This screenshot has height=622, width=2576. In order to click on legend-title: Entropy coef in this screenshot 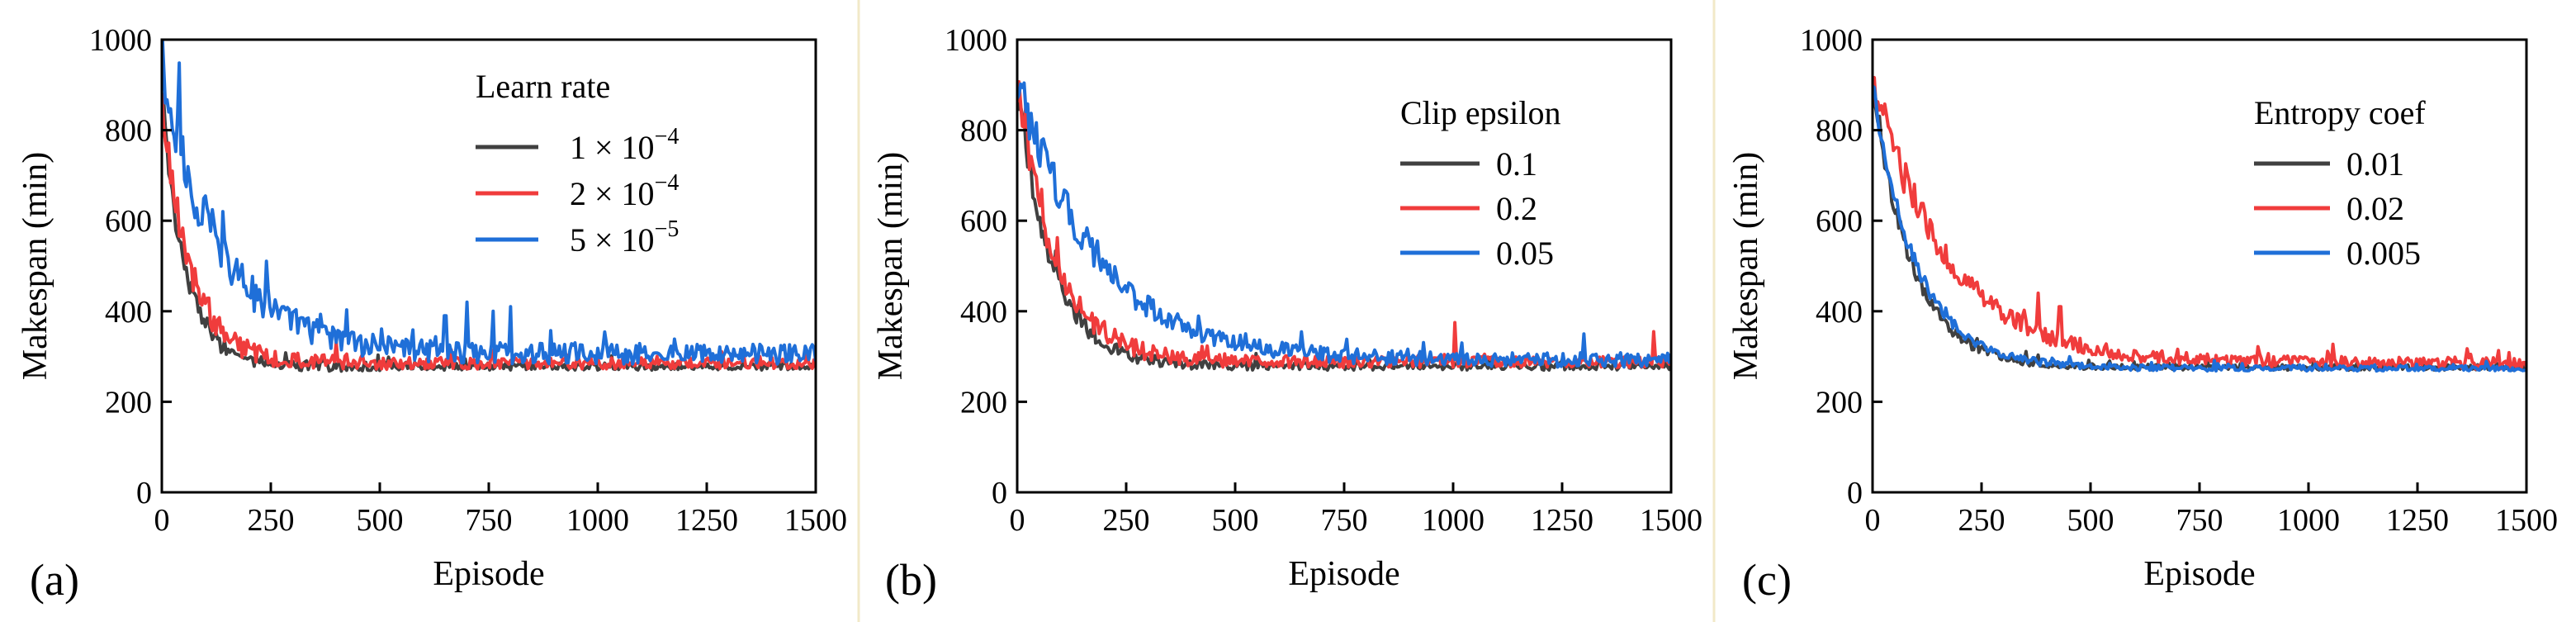, I will do `click(2340, 113)`.